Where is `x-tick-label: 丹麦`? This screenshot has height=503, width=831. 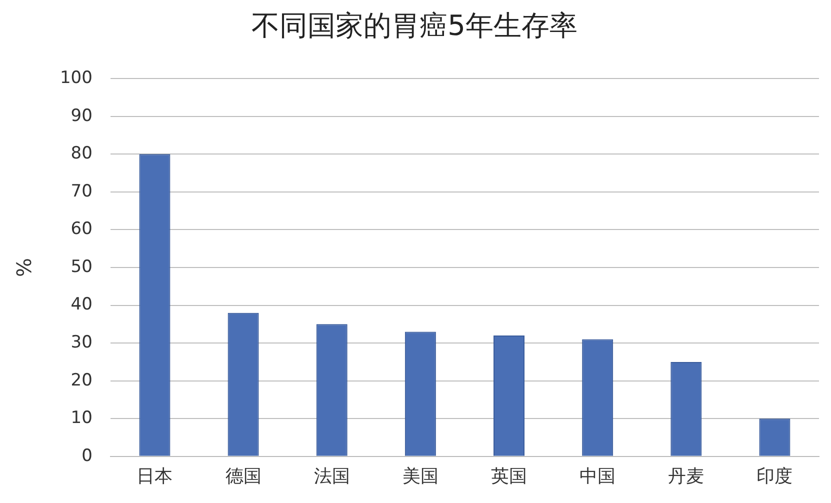
x-tick-label: 丹麦 is located at coordinates (686, 476).